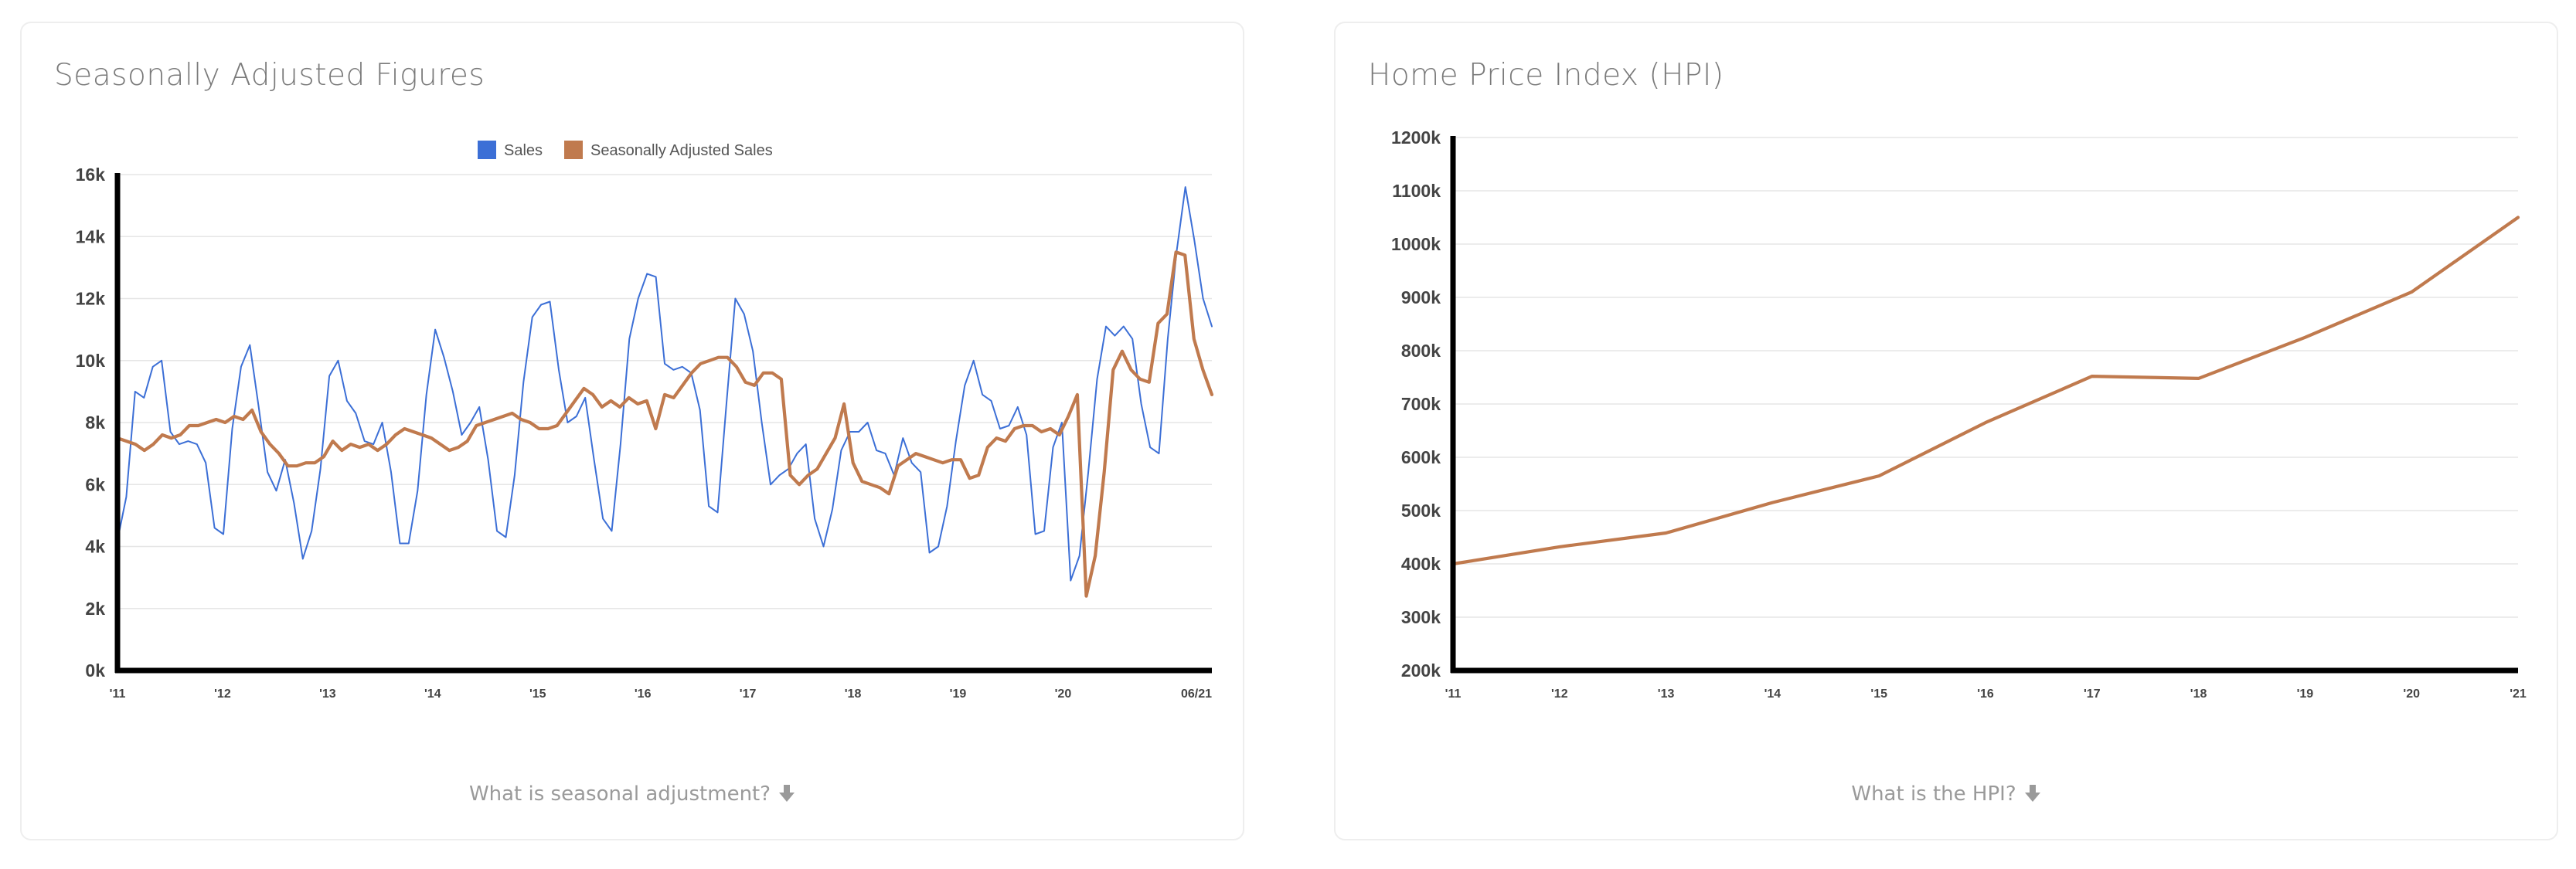 The image size is (2576, 869). Describe the element at coordinates (1933, 794) in the screenshot. I see `hpi-info-link-label: What is the HPI?` at that location.